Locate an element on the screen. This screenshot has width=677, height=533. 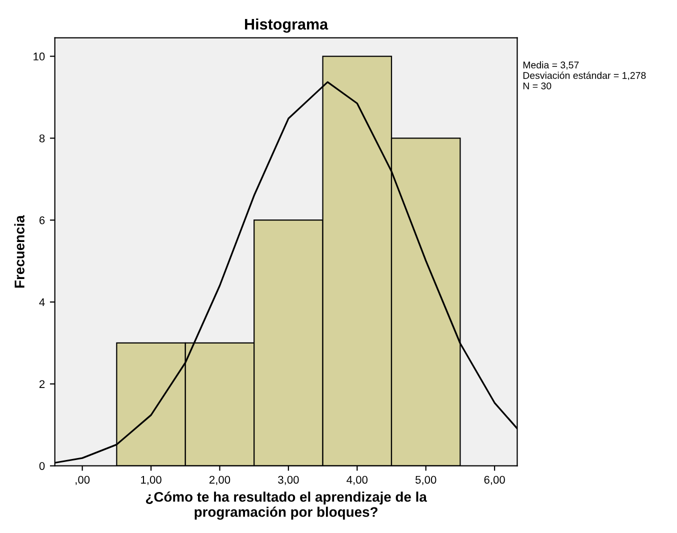
x-tick-label: ,00 is located at coordinates (83, 481).